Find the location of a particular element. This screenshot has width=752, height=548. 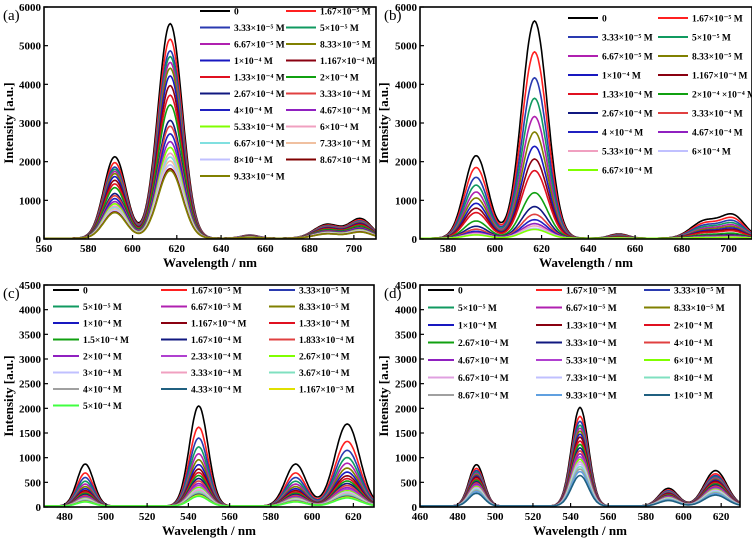

legend-entry: 8.67×10⁻⁴ M is located at coordinates (345, 161).